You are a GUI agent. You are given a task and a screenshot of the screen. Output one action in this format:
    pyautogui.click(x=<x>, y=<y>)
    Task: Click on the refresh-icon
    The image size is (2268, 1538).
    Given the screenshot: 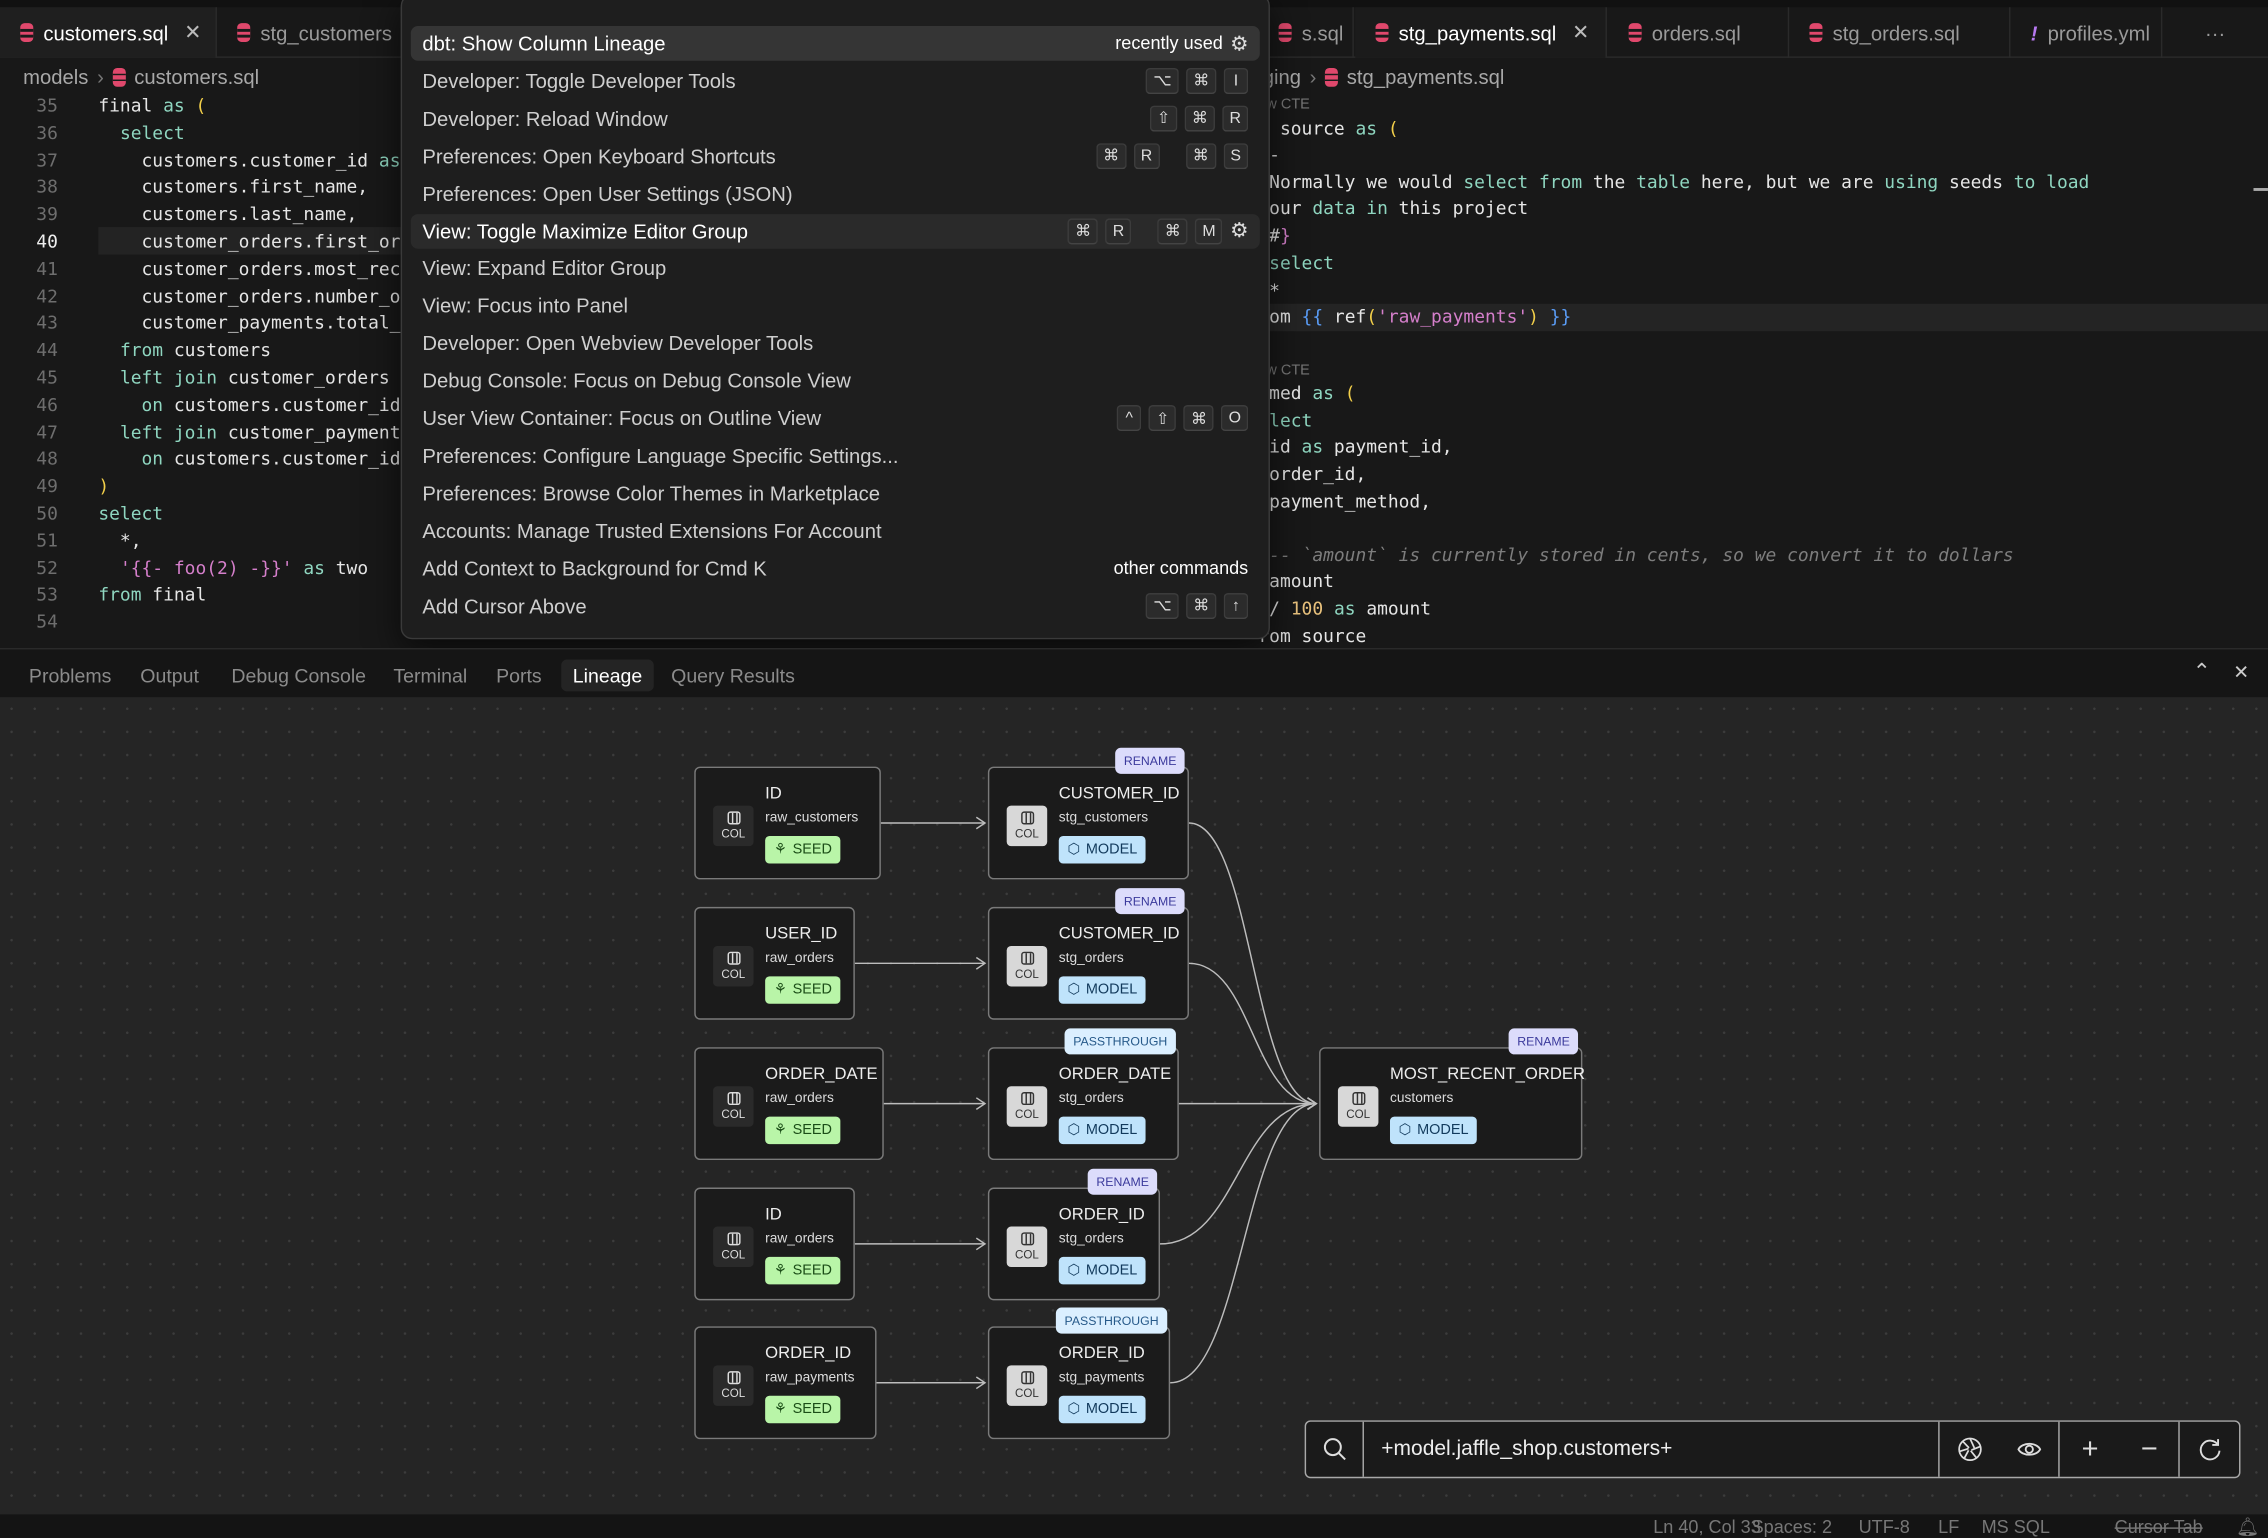 What is the action you would take?
    pyautogui.click(x=2209, y=1449)
    